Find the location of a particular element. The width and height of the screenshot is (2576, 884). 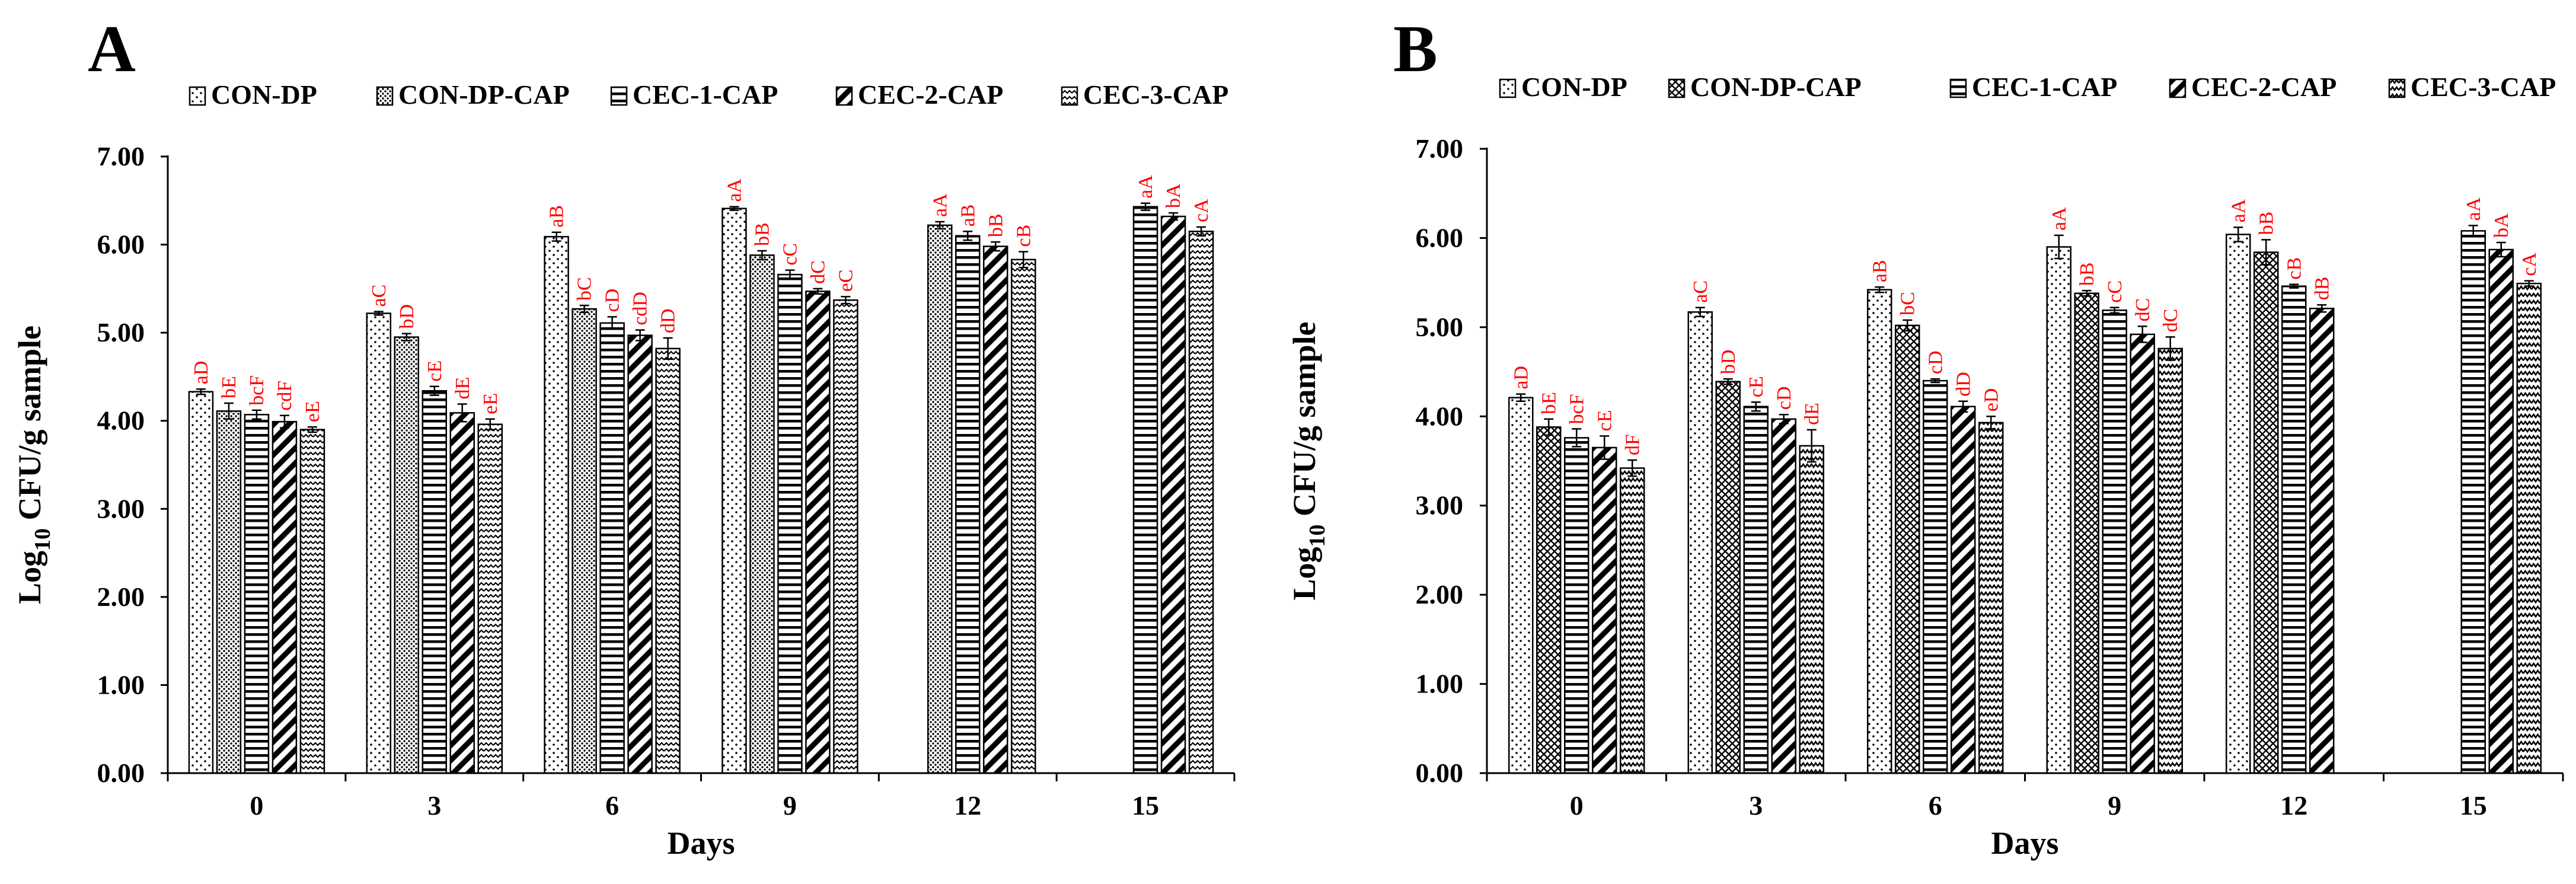

x-tick-label-b-15: 15 is located at coordinates (2473, 805).